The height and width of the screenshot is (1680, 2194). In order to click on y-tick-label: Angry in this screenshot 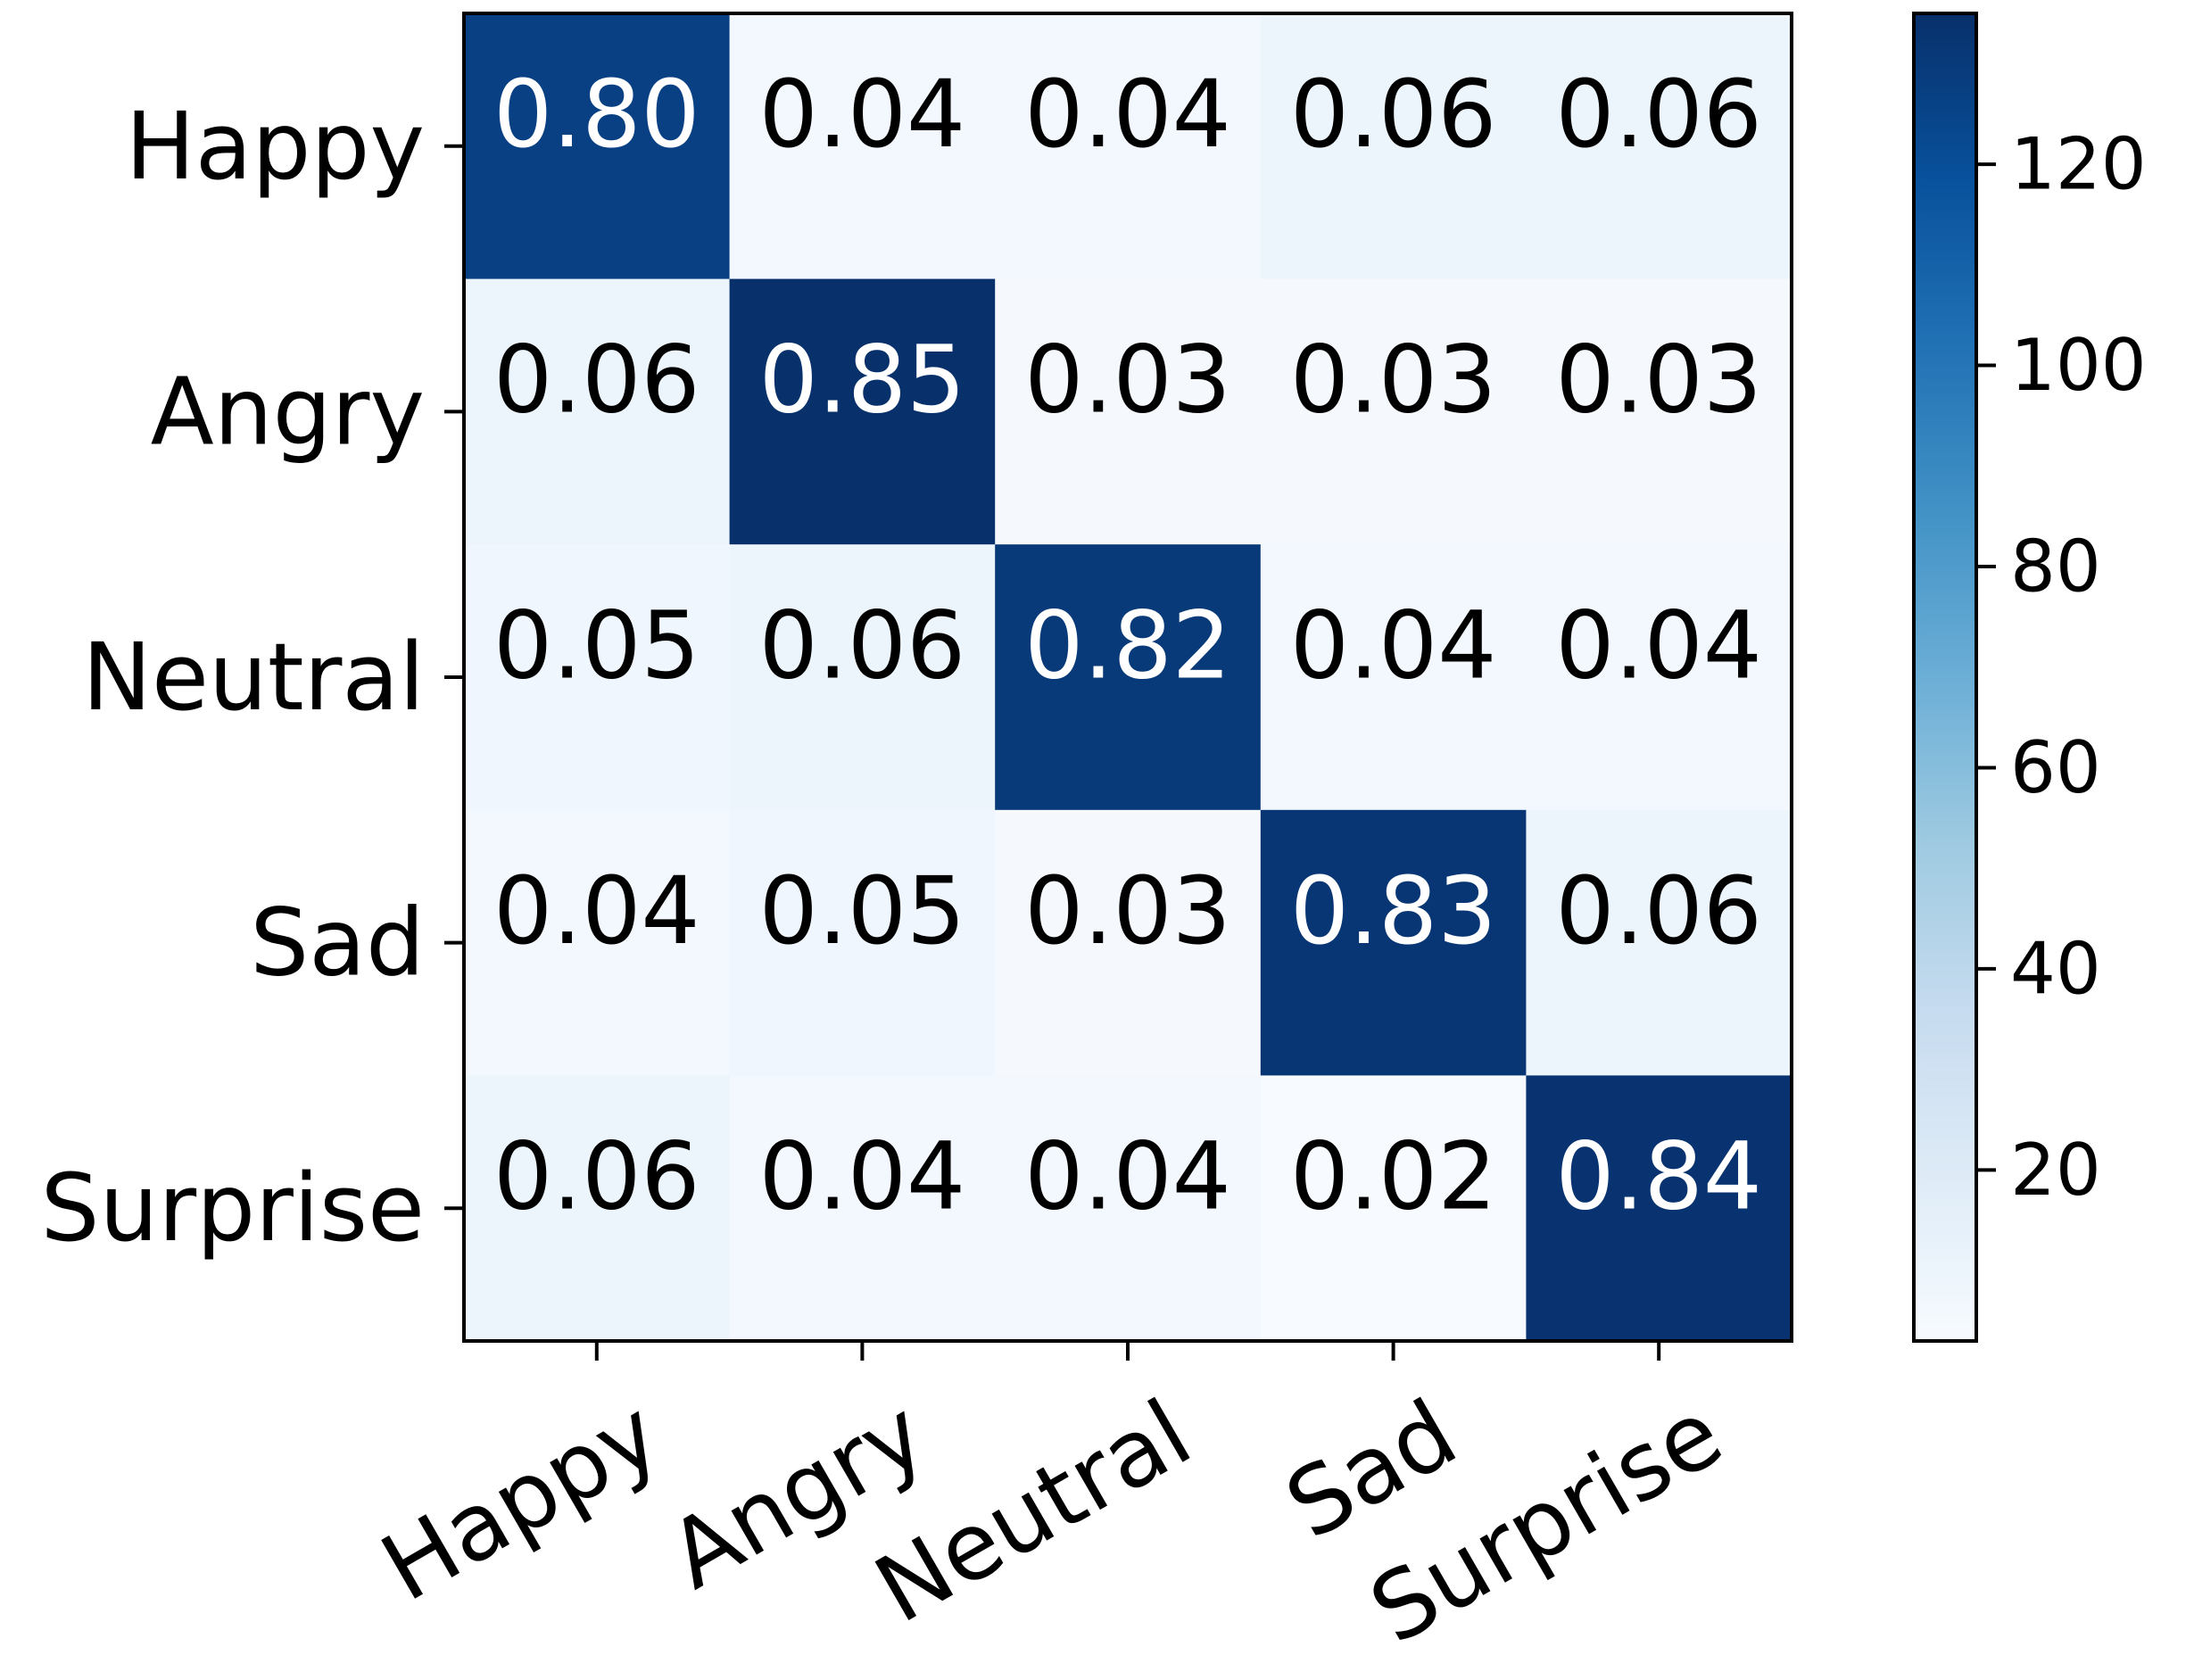, I will do `click(288, 411)`.